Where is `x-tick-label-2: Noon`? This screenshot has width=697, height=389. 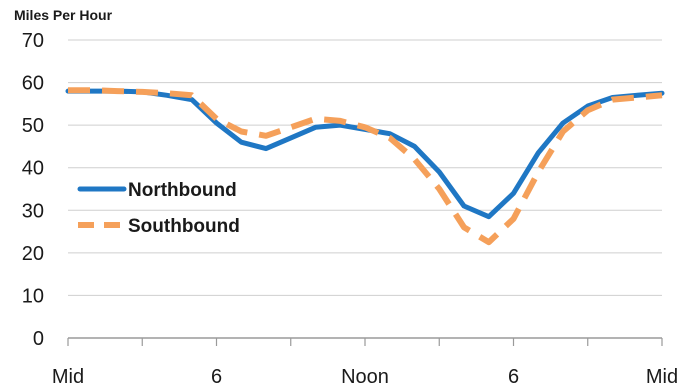
x-tick-label-2: Noon is located at coordinates (365, 377).